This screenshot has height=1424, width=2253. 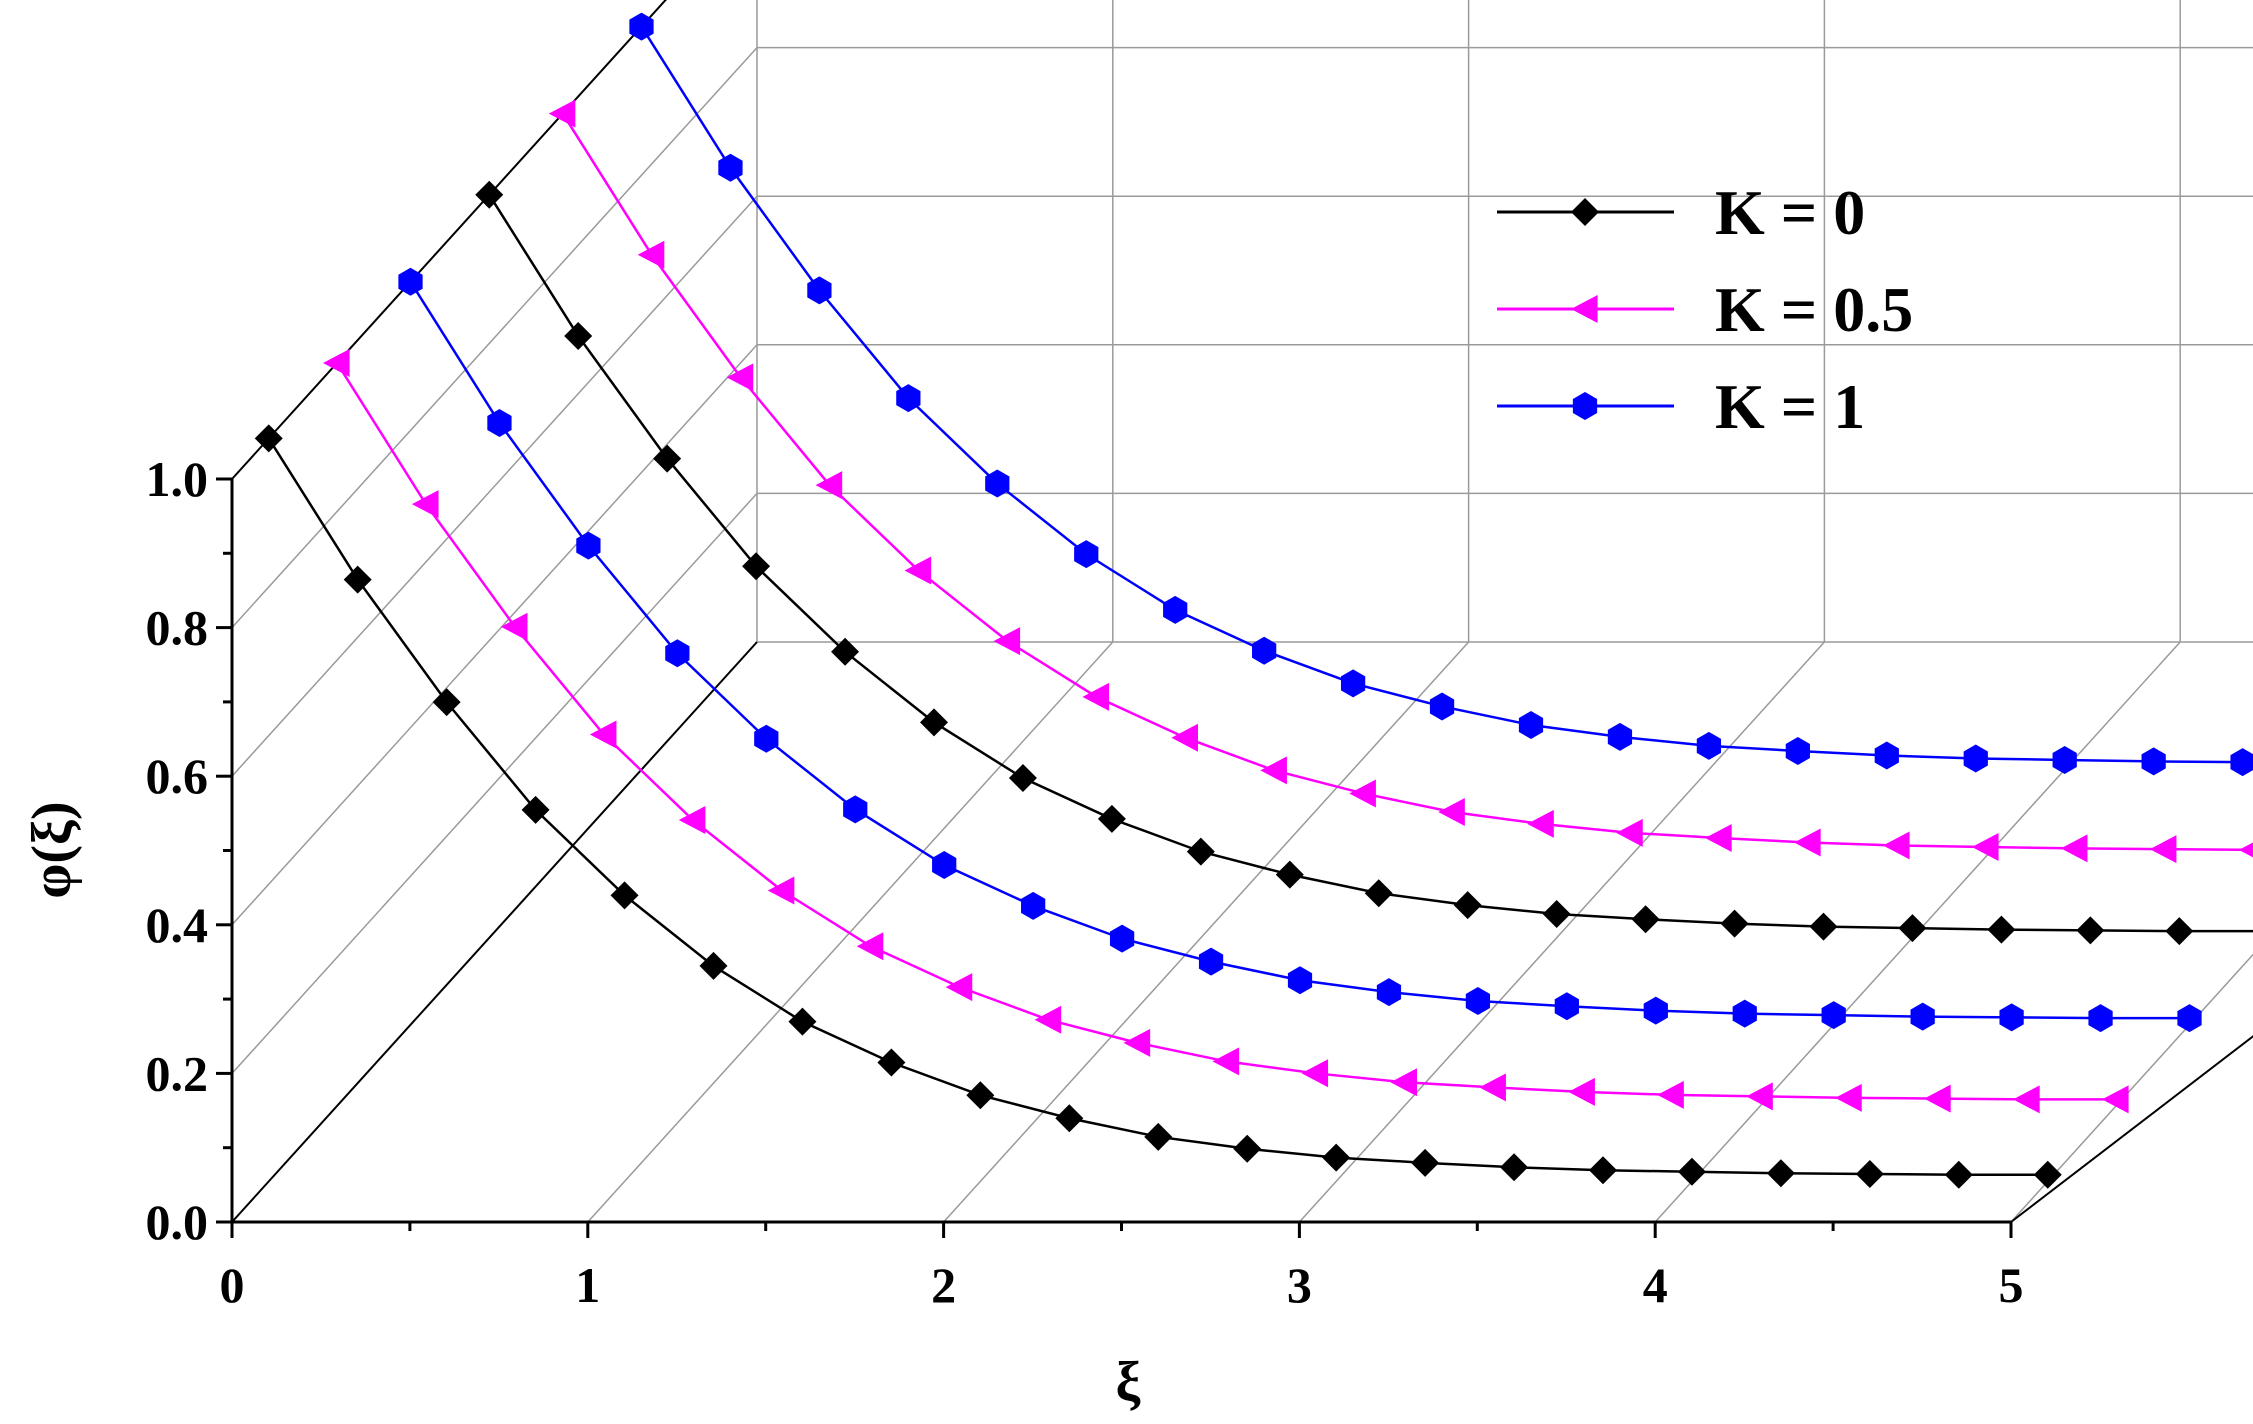 What do you see at coordinates (232, 1285) in the screenshot?
I see `x-tick-label: 0` at bounding box center [232, 1285].